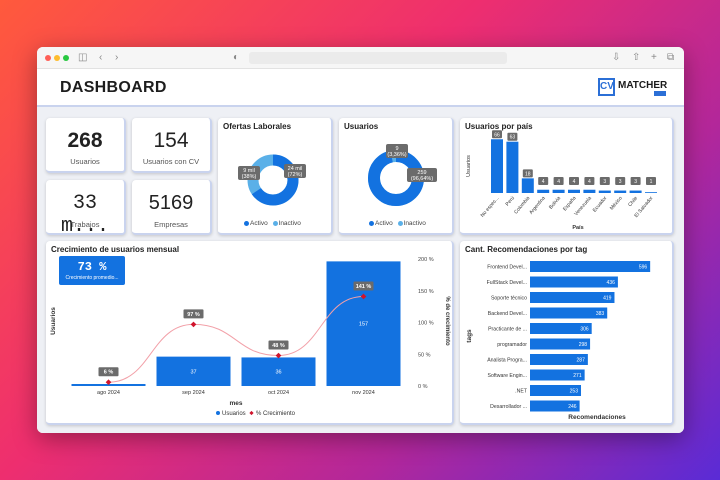  Describe the element at coordinates (537, 205) in the screenshot. I see `tick-label: Argentina` at that location.